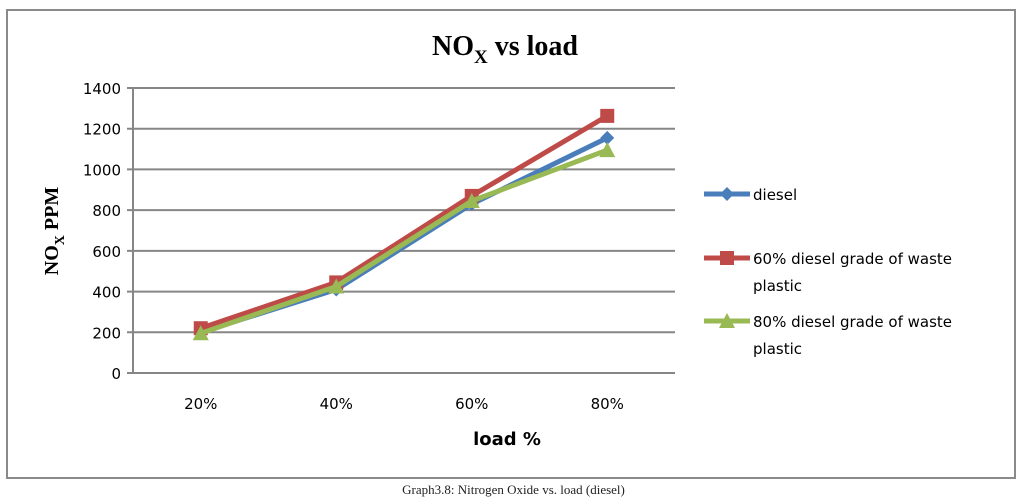  Describe the element at coordinates (471, 404) in the screenshot. I see `x-tick-label-60pct: 60%` at that location.